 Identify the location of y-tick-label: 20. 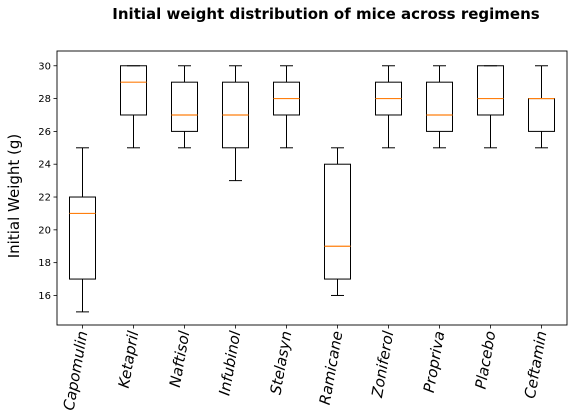
(44, 230).